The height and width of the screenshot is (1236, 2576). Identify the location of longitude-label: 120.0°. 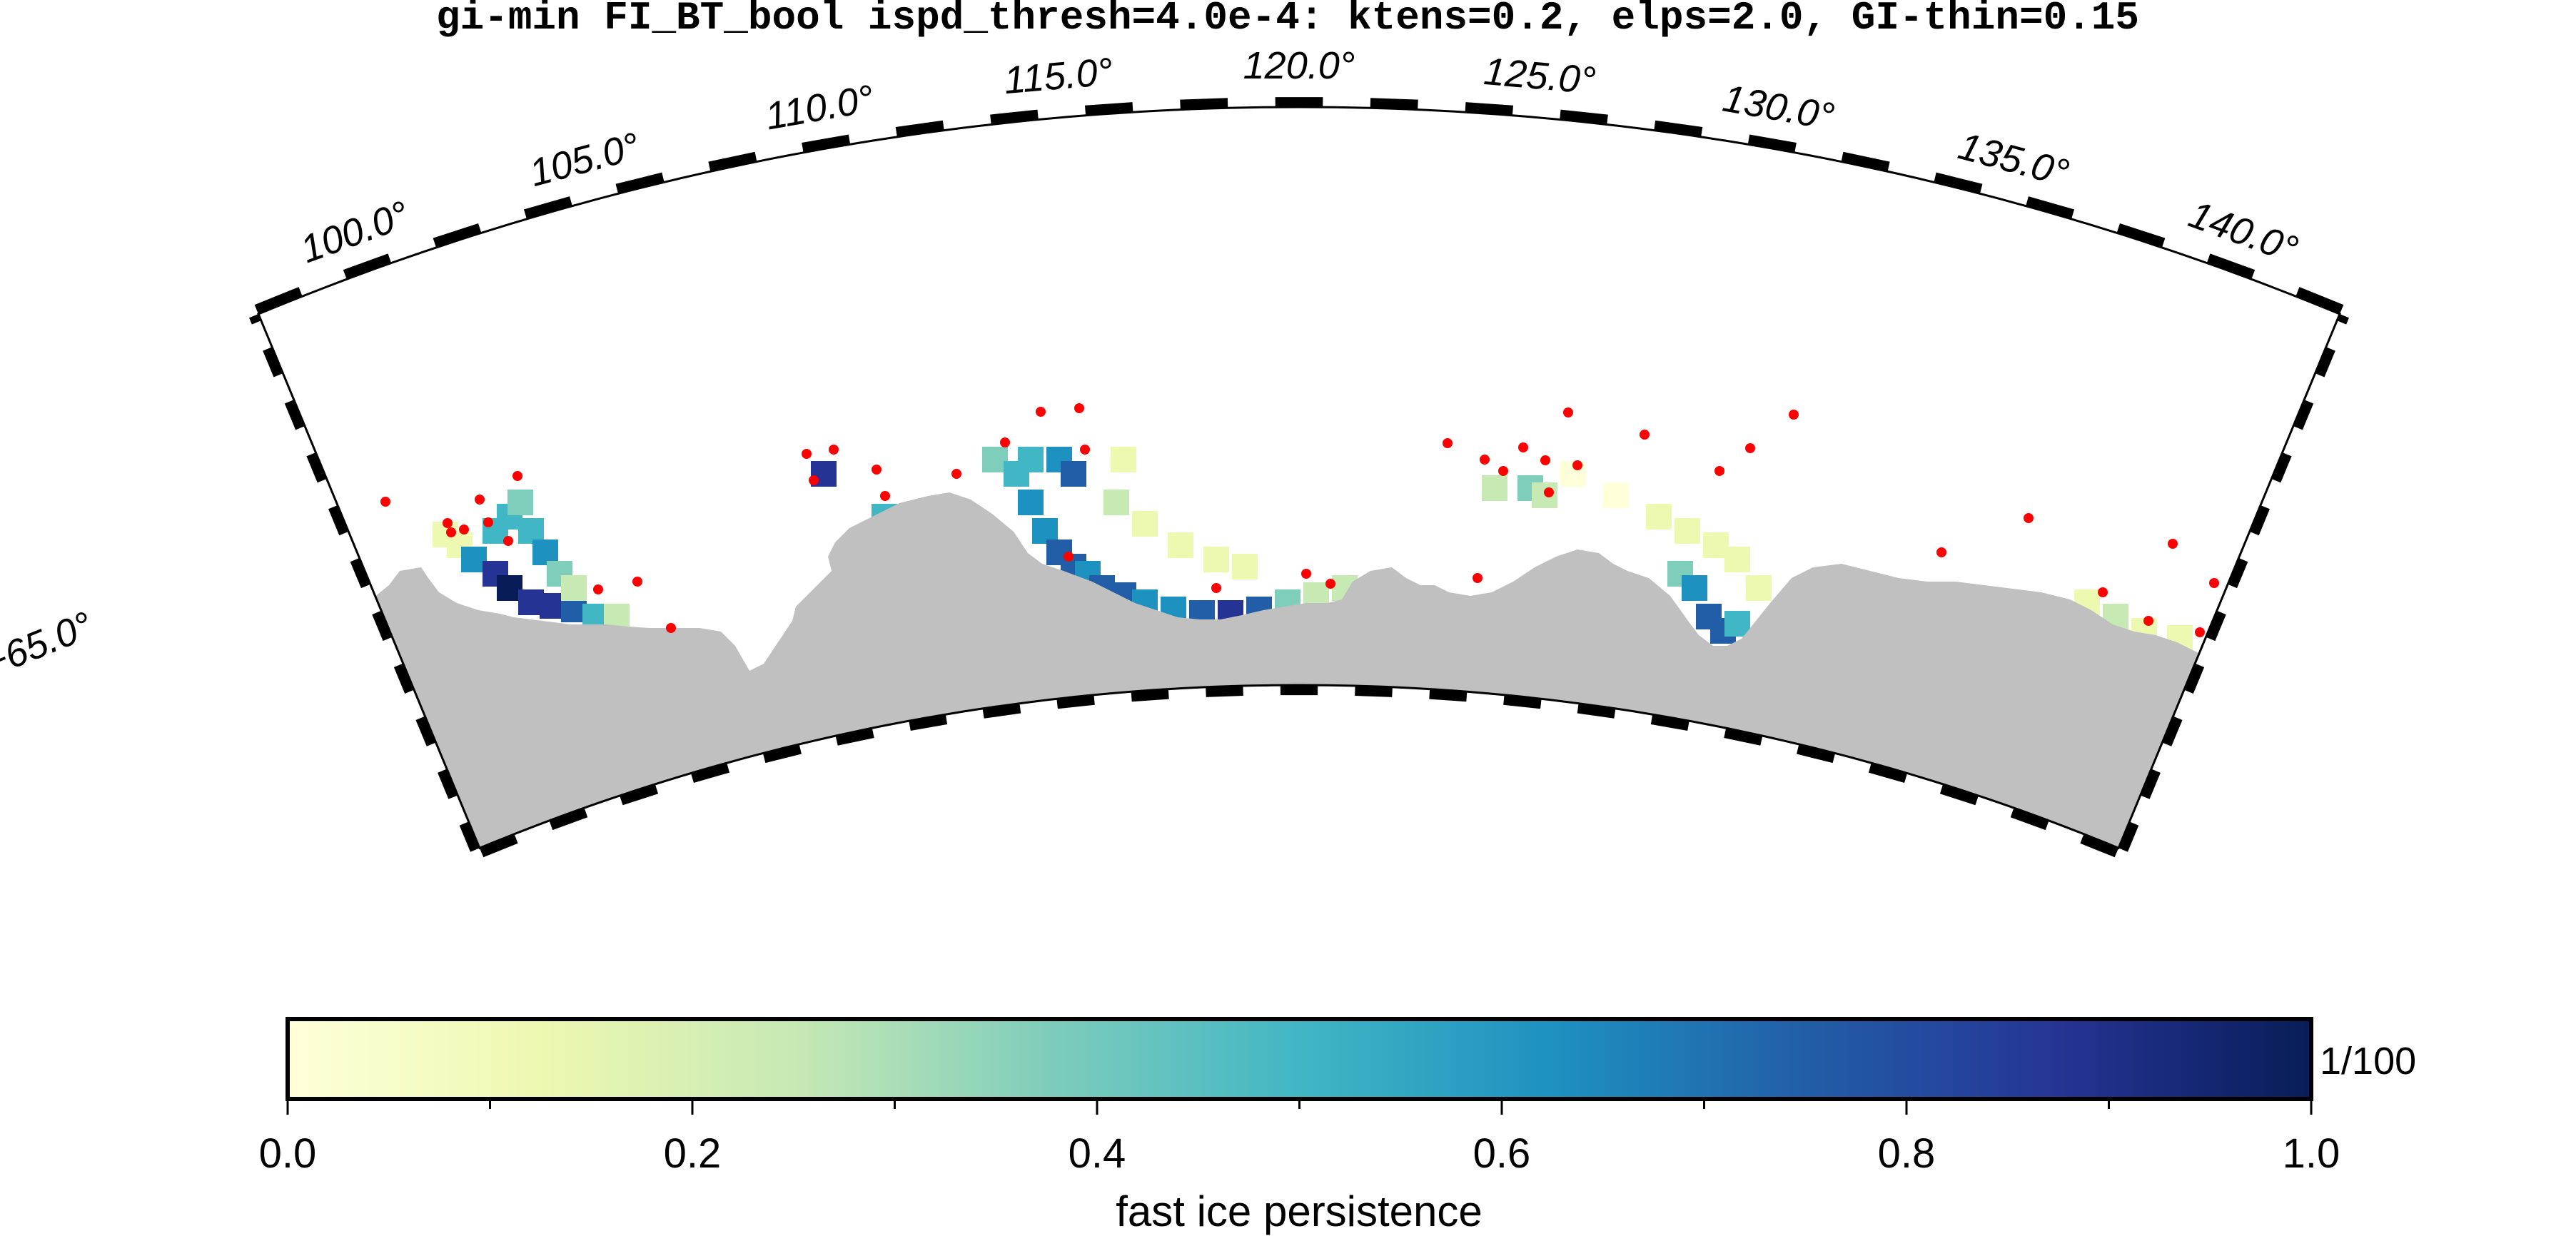
(1299, 65).